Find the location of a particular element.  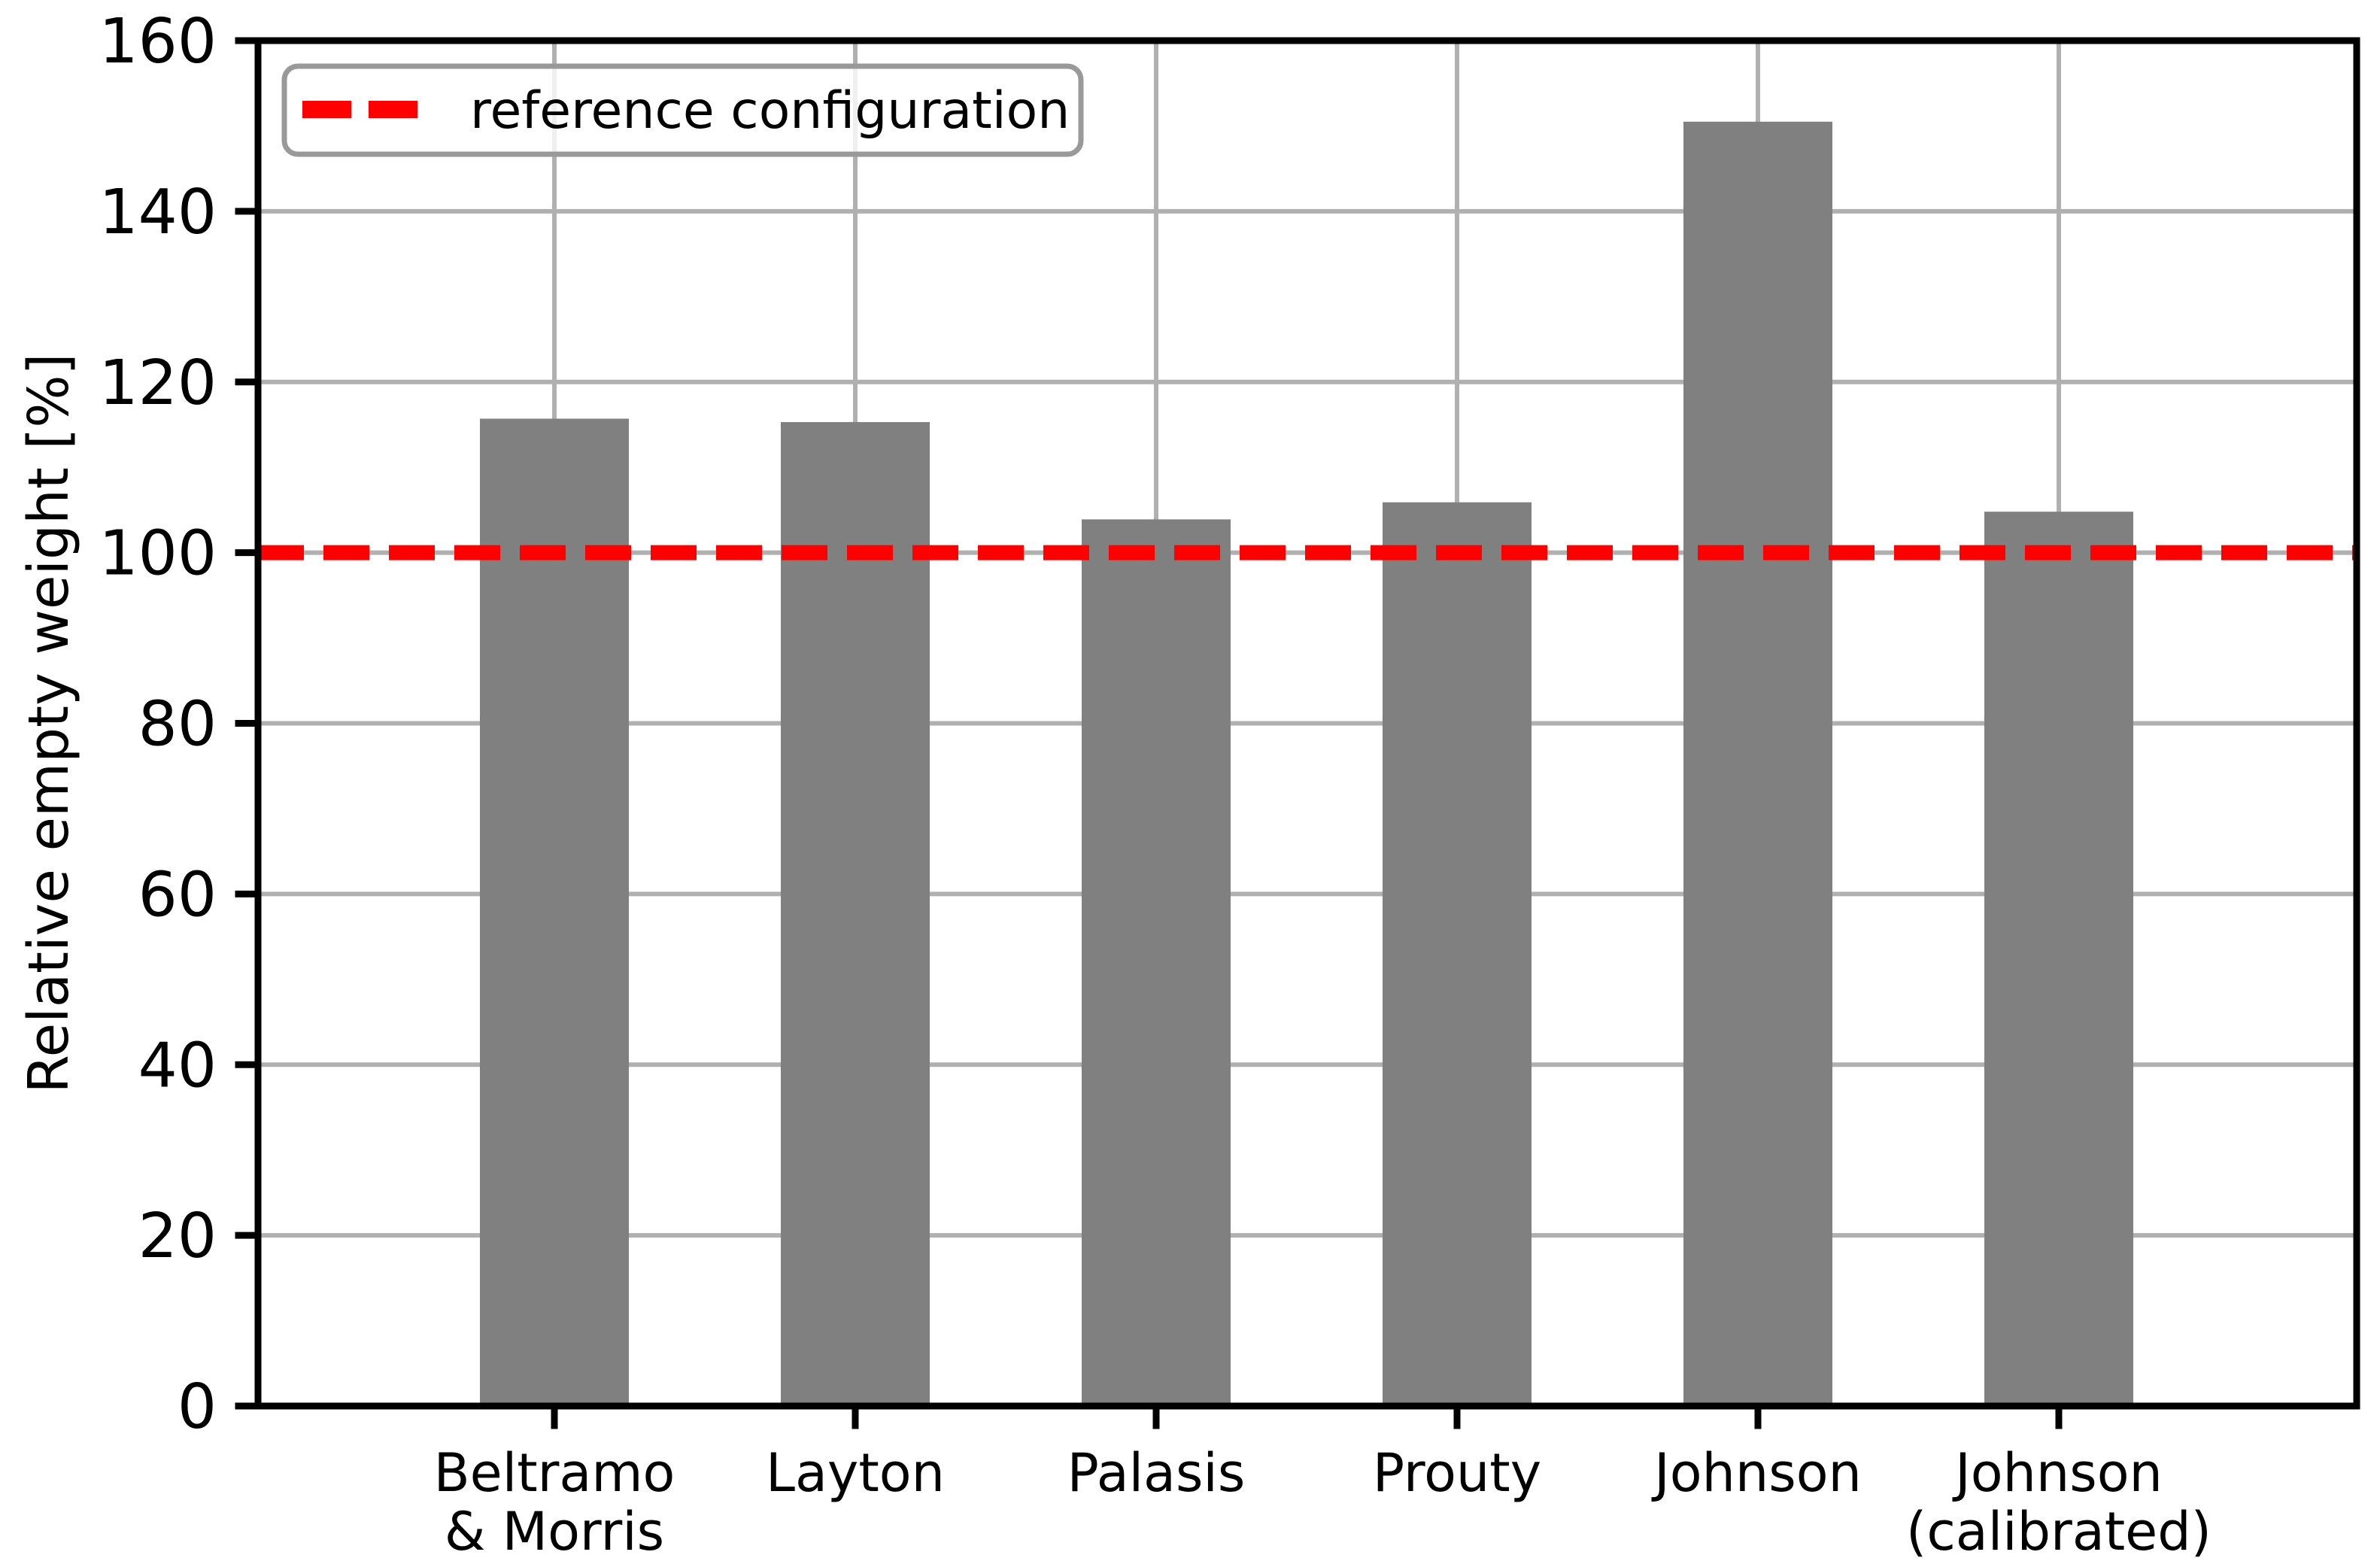

x-tick-label: Layton is located at coordinates (855, 1473).